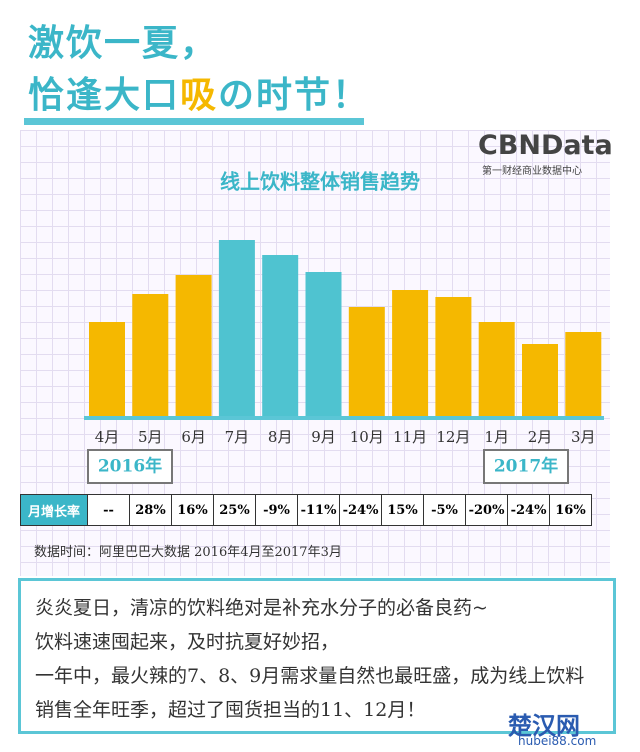  Describe the element at coordinates (410, 437) in the screenshot. I see `x-tick-label: 11月` at that location.